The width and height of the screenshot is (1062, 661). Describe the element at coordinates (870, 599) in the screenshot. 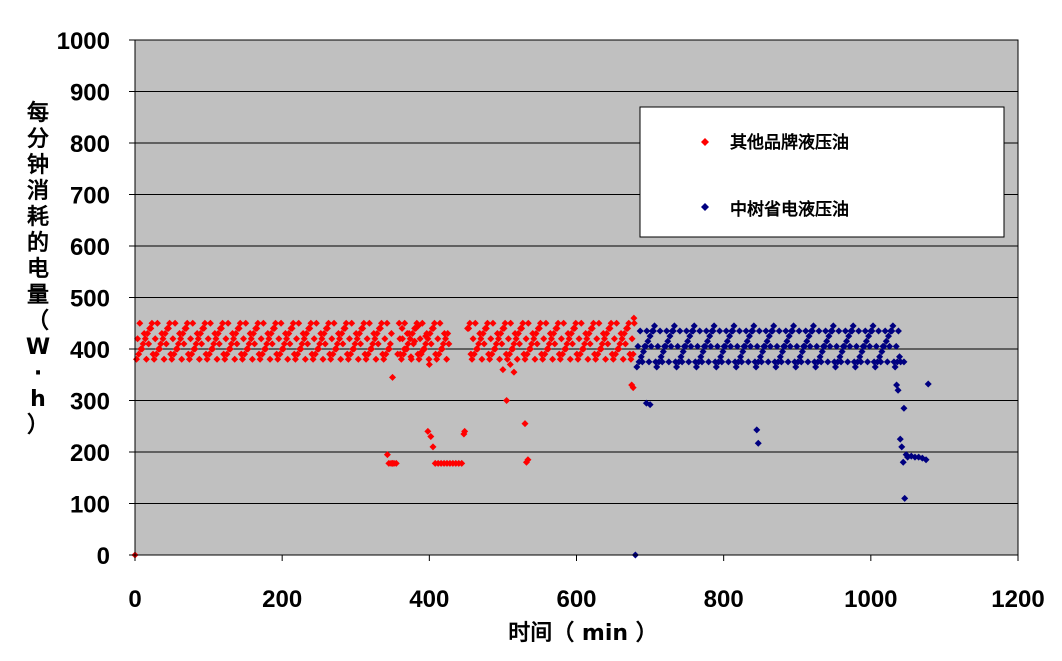

I see `x-tick-label: 1000` at that location.